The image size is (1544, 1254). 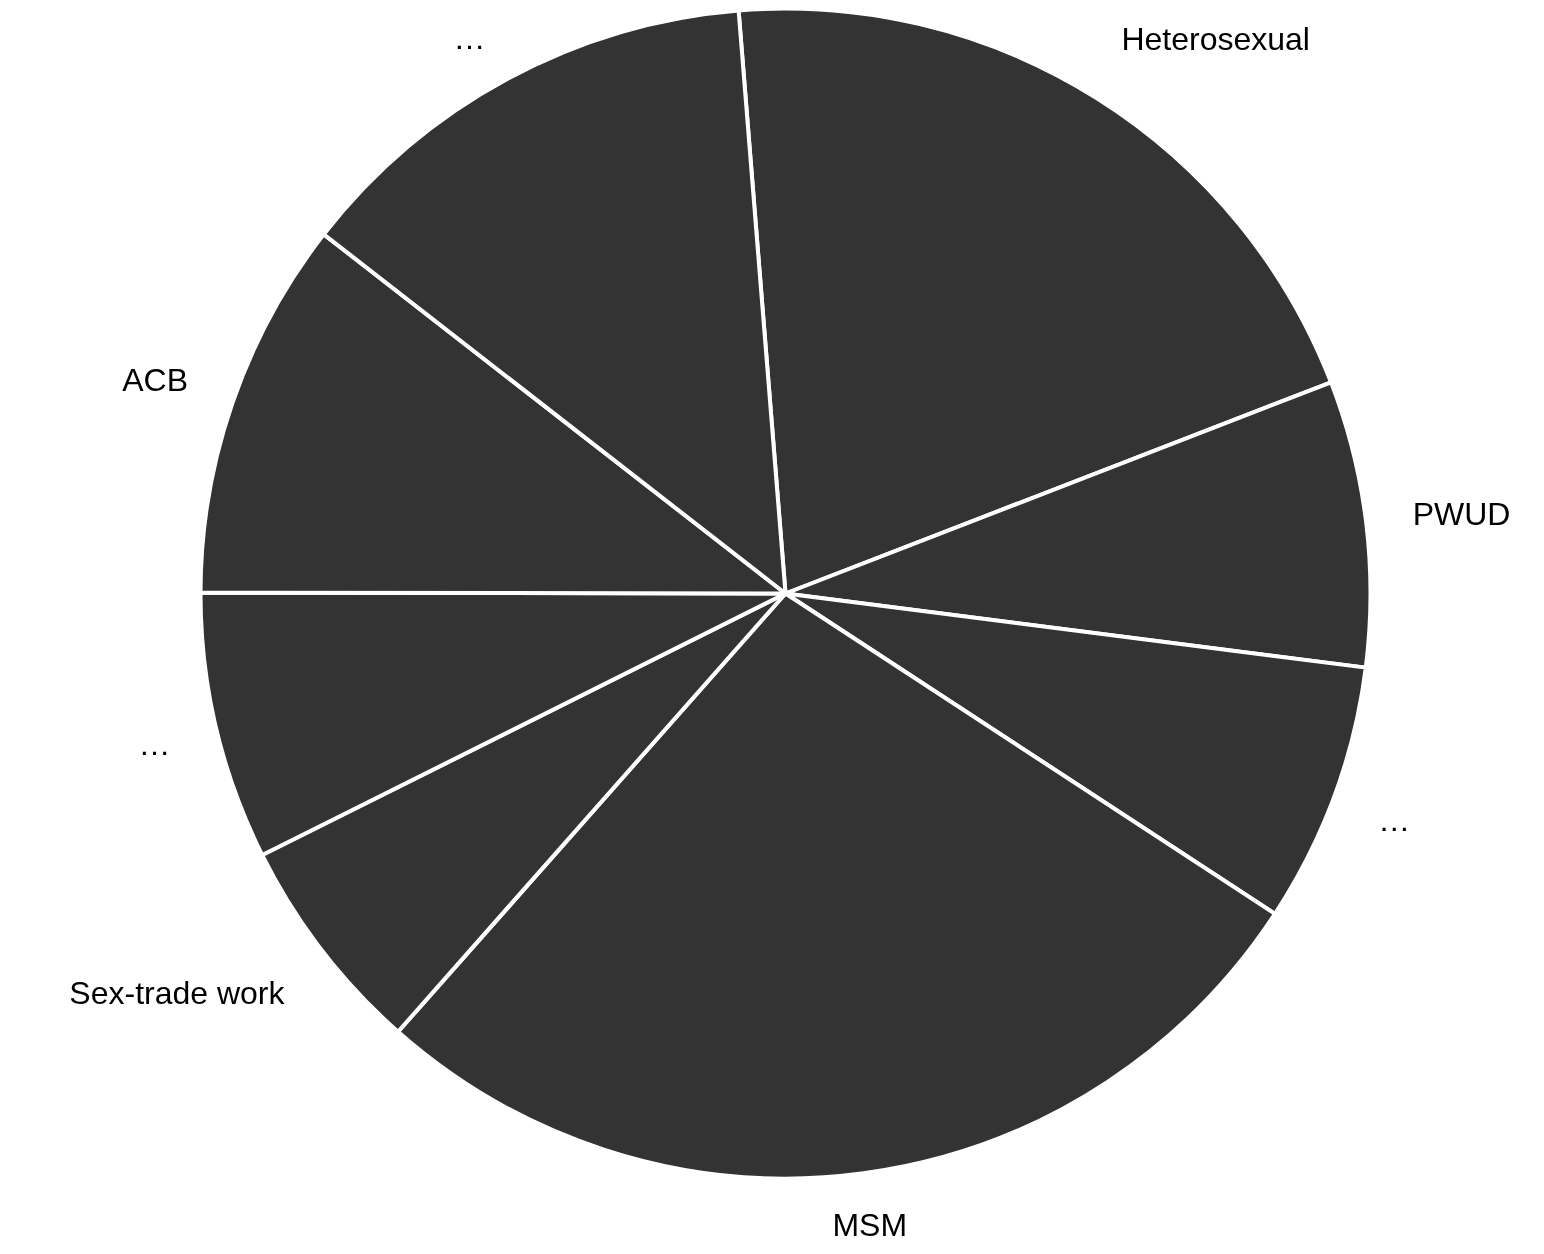 I want to click on slice-label: Sex-trade work, so click(x=177, y=992).